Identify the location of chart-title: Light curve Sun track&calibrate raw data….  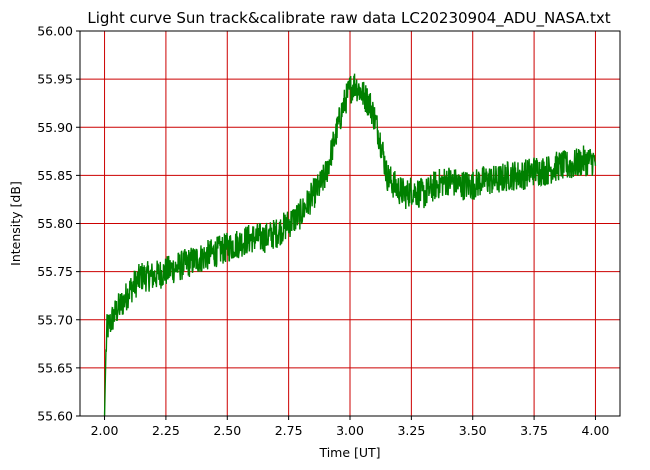
(348, 18).